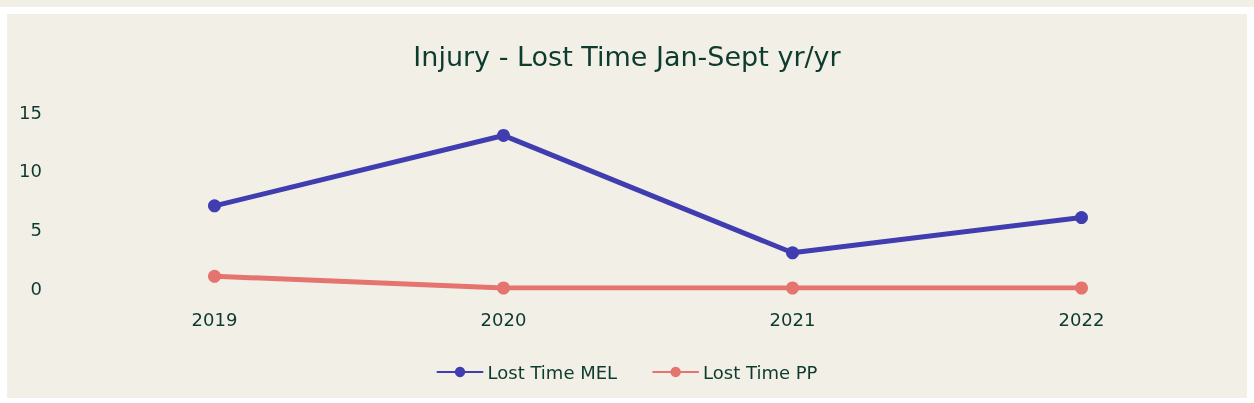  What do you see at coordinates (30, 112) in the screenshot?
I see `y-tick-label: 15` at bounding box center [30, 112].